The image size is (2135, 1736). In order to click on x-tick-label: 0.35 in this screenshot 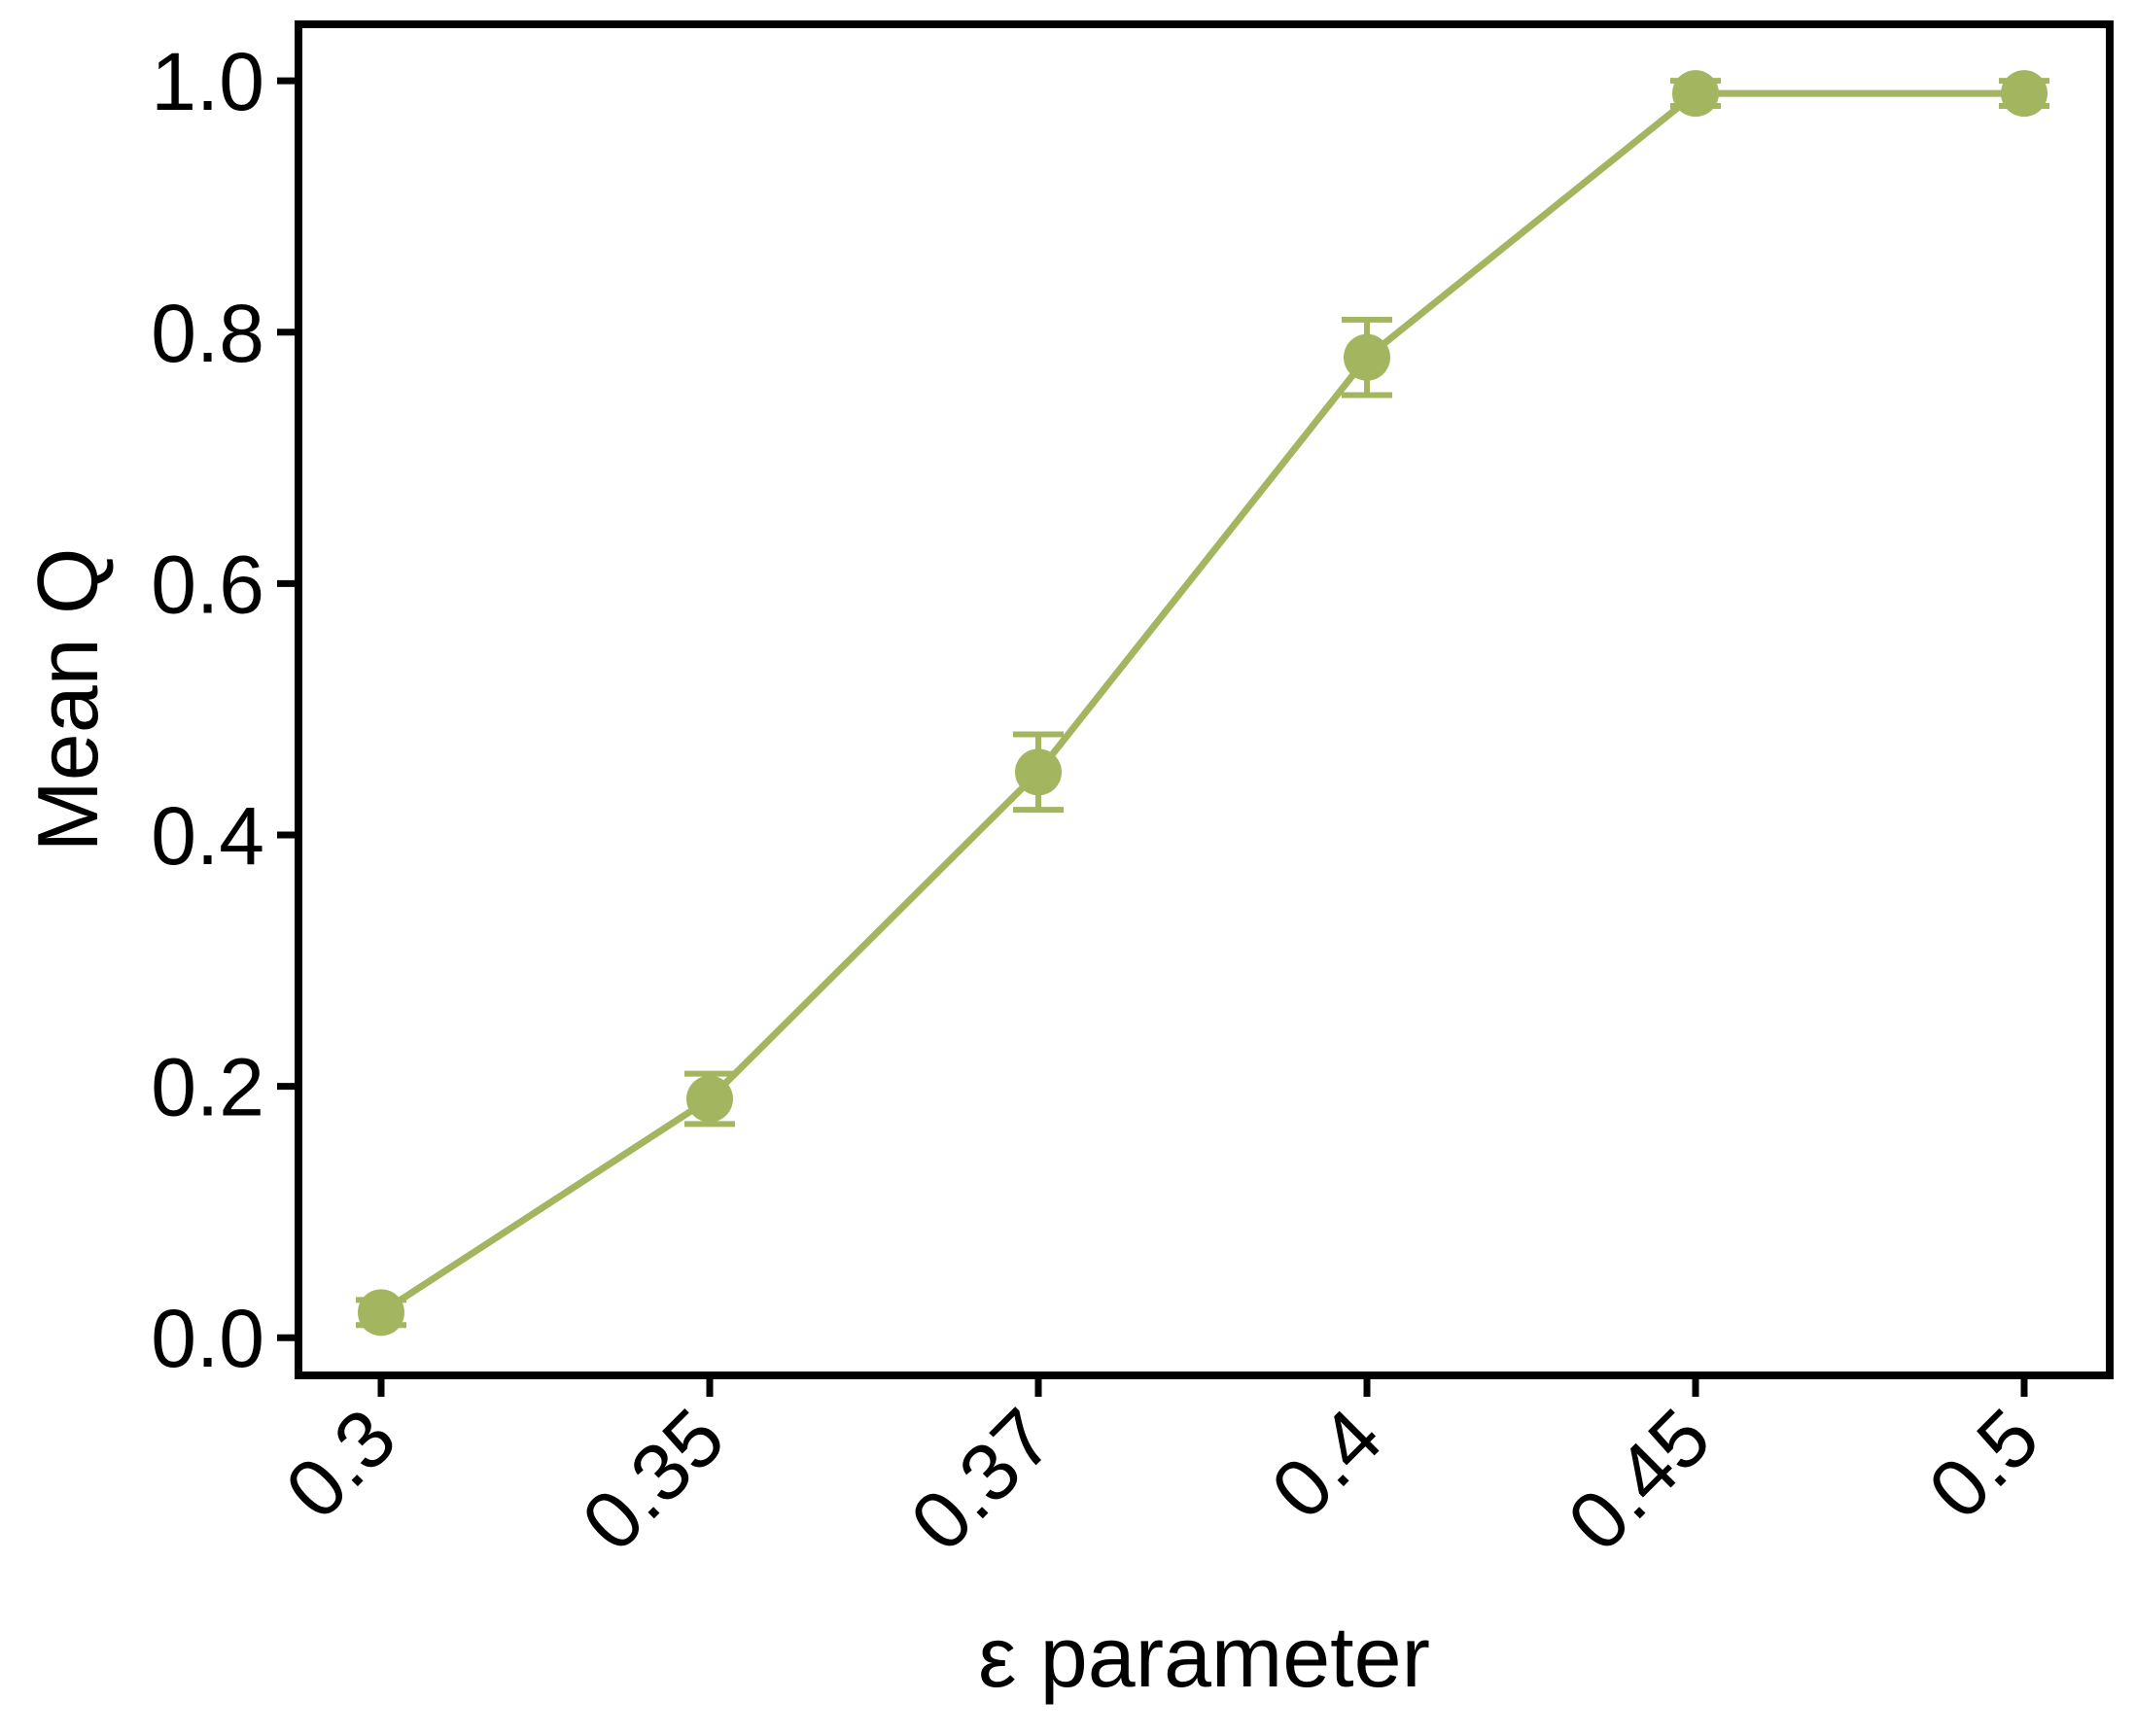, I will do `click(653, 1480)`.